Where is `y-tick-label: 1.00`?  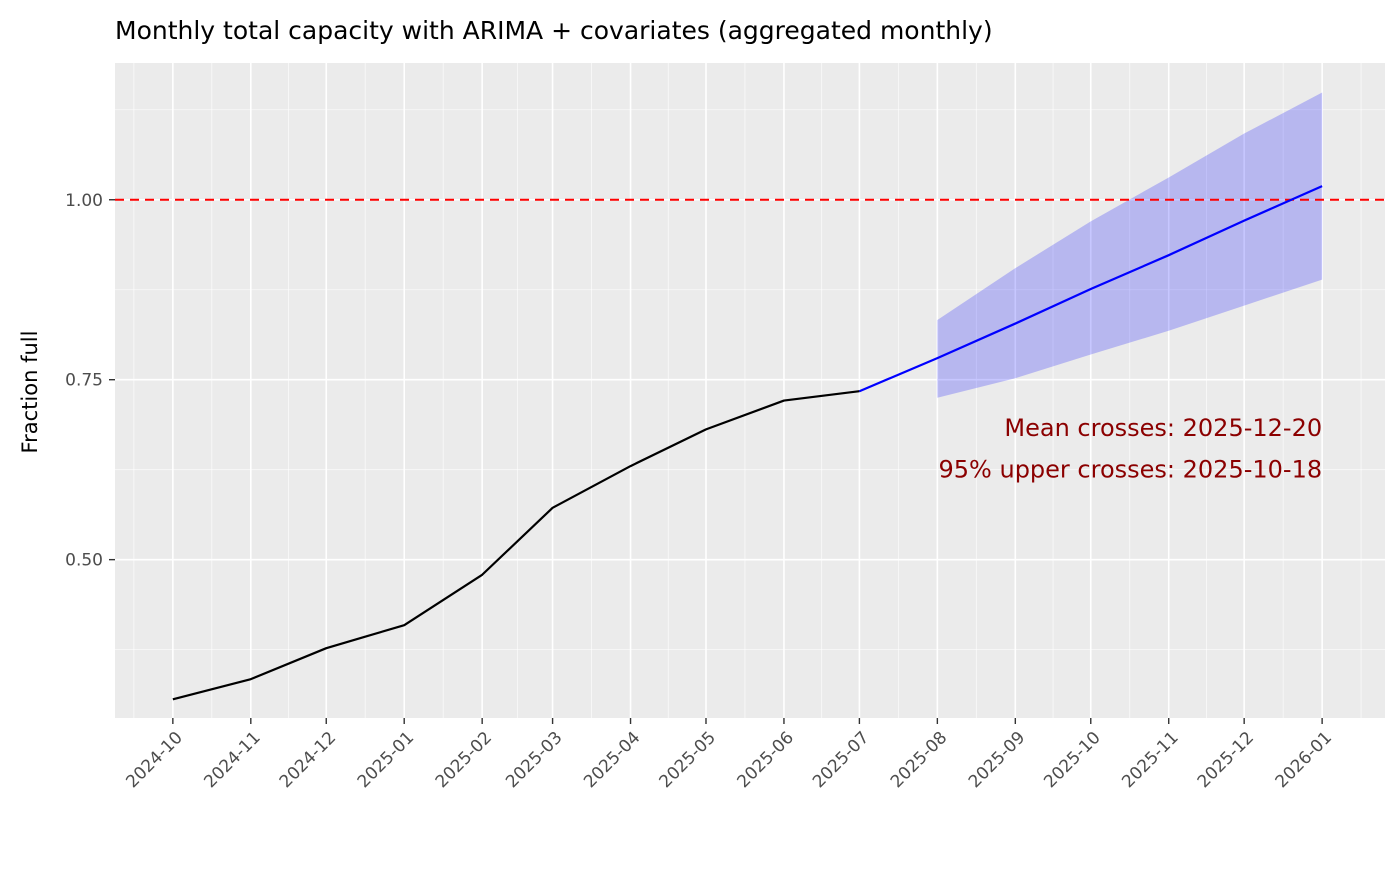
y-tick-label: 1.00 is located at coordinates (84, 201).